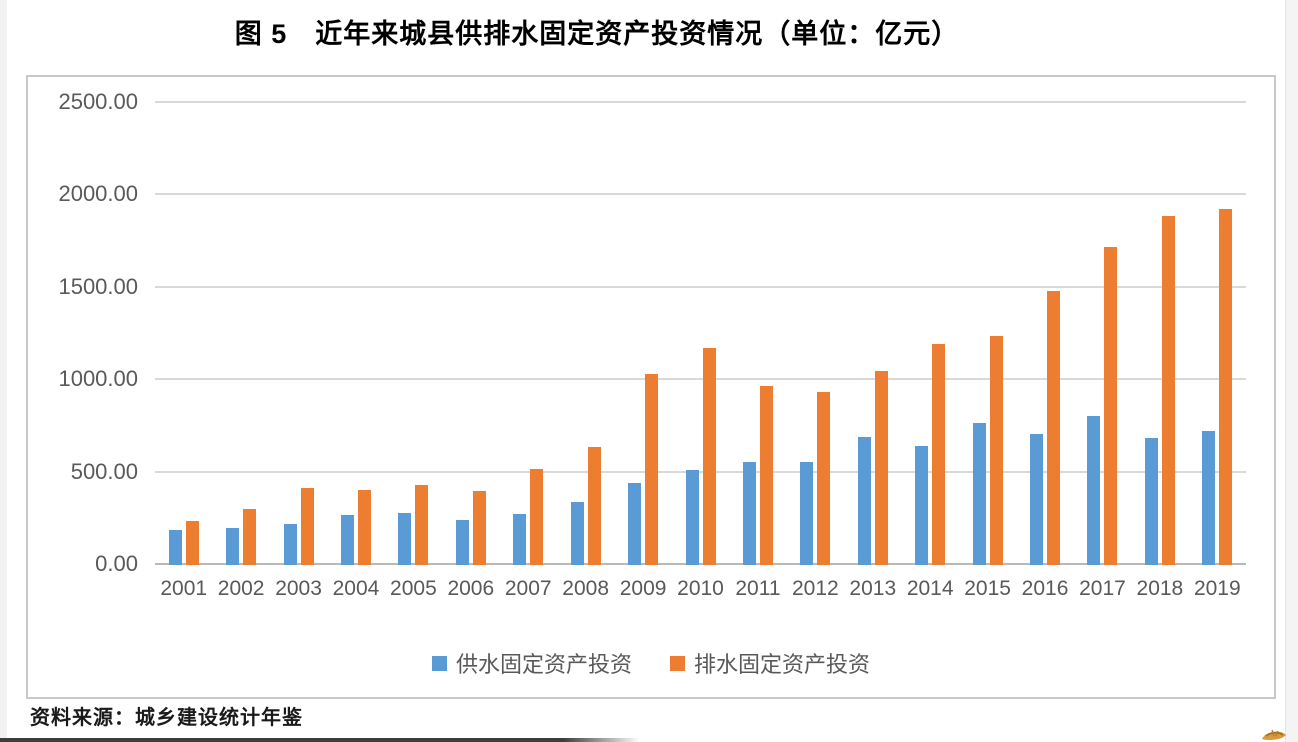 The height and width of the screenshot is (742, 1298). Describe the element at coordinates (184, 588) in the screenshot. I see `x-tick-label-2001: 2001` at that location.